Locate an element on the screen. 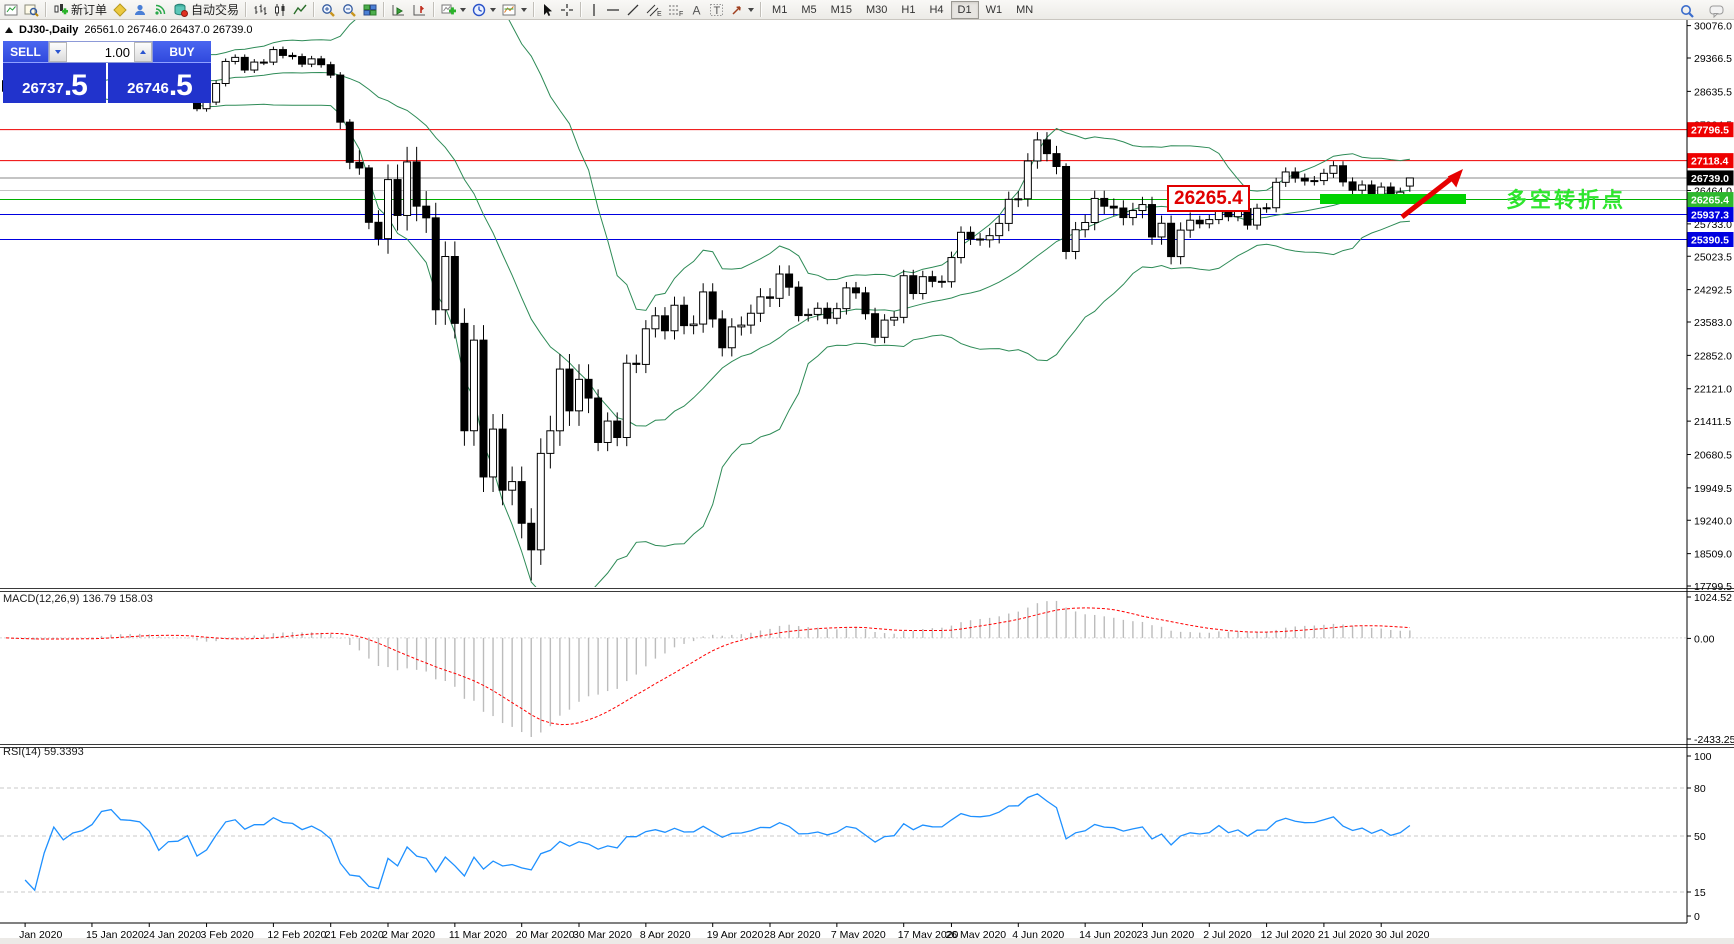 This screenshot has width=1734, height=944. search-button is located at coordinates (1687, 11).